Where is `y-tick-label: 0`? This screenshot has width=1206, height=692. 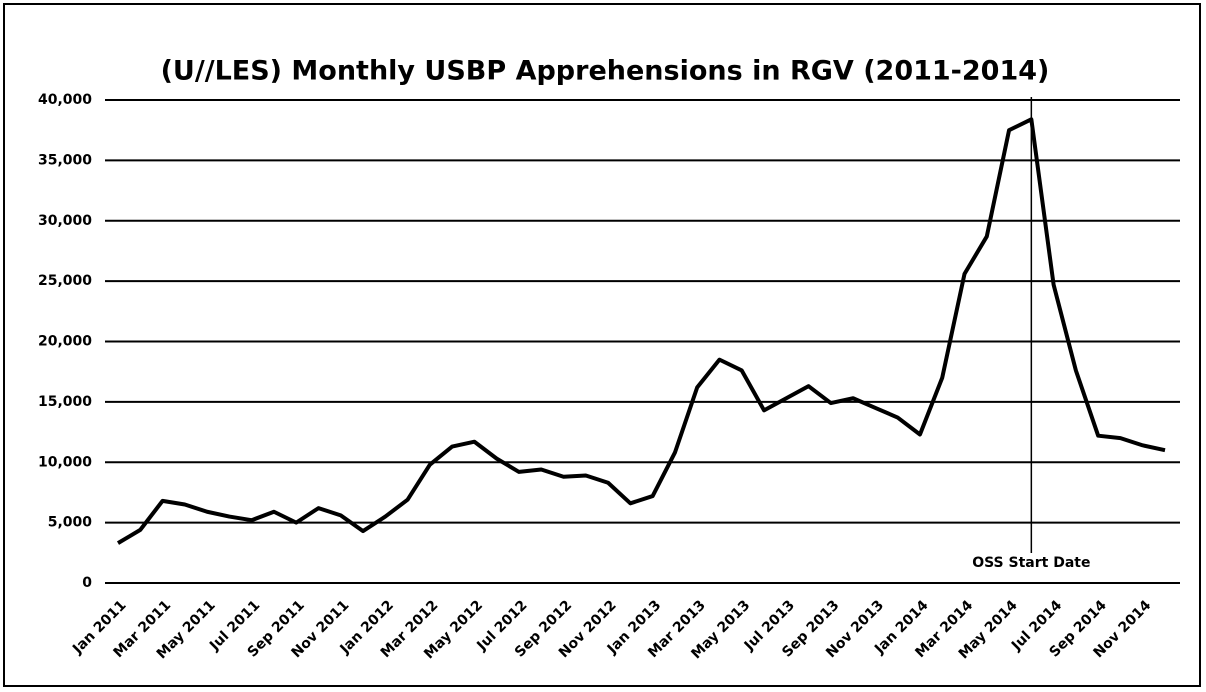 y-tick-label: 0 is located at coordinates (87, 583).